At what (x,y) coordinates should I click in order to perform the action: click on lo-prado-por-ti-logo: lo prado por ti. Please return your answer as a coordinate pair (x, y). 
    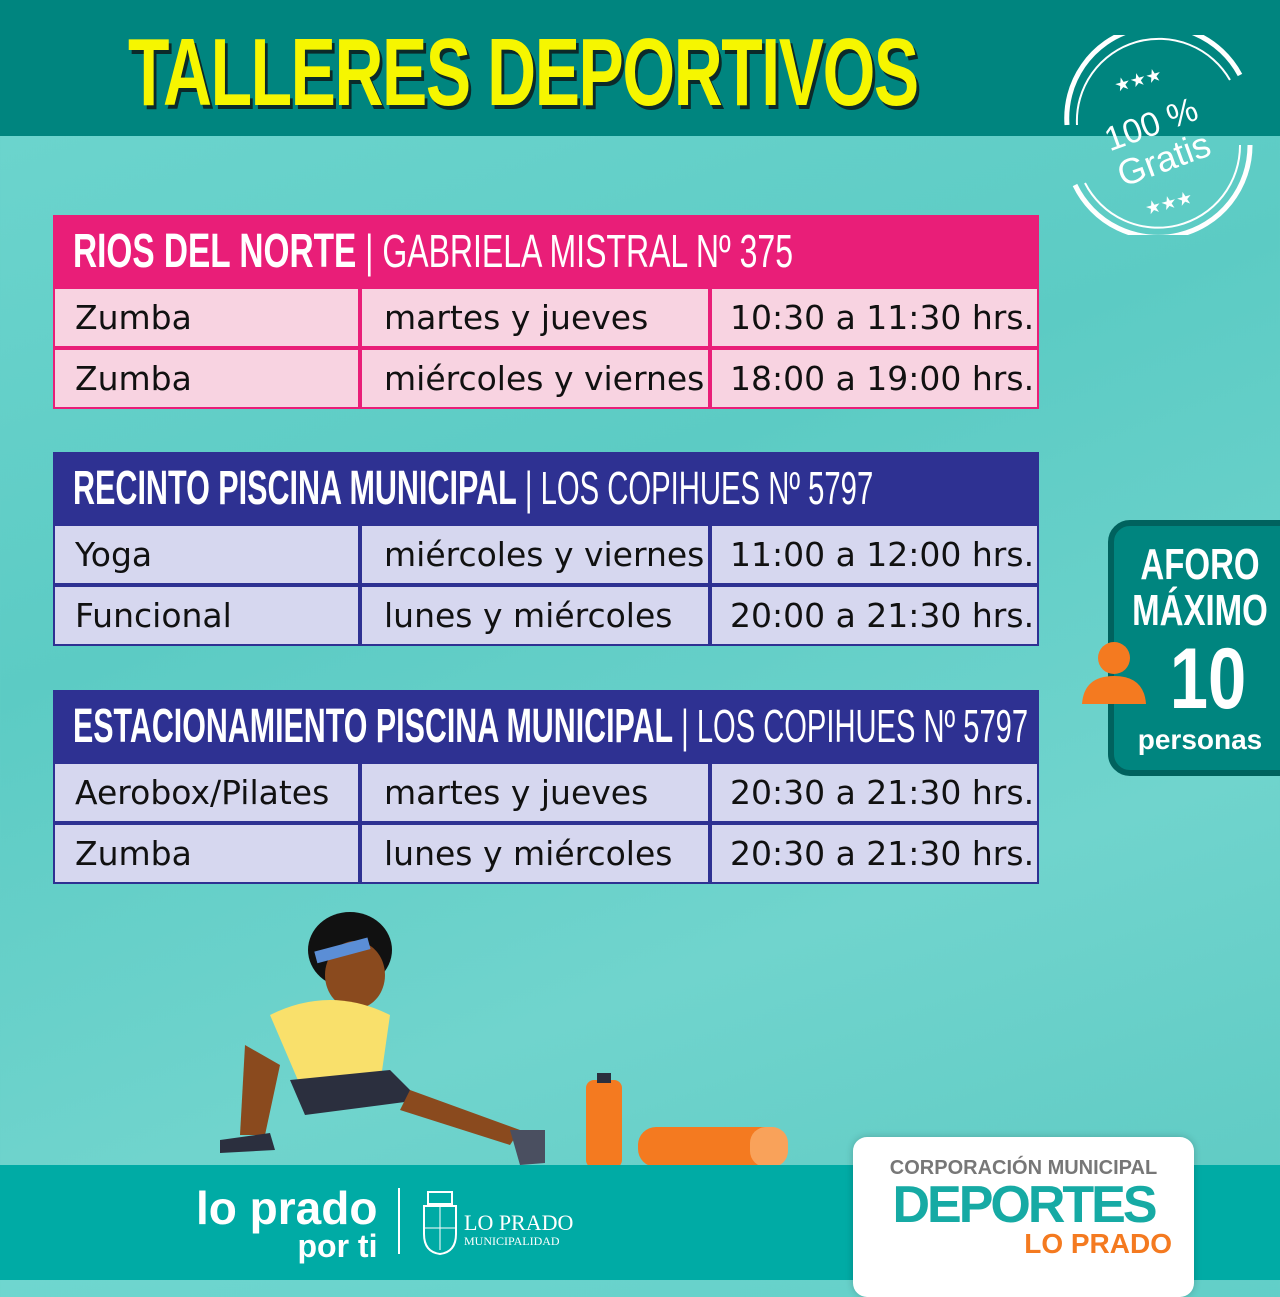
    Looking at the image, I should click on (287, 1223).